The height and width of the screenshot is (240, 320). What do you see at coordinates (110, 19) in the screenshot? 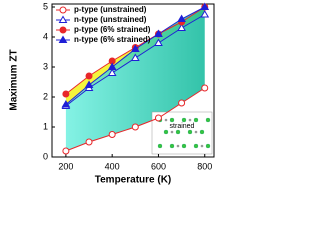
I see `legend-label: n-type (unstrained)` at bounding box center [110, 19].